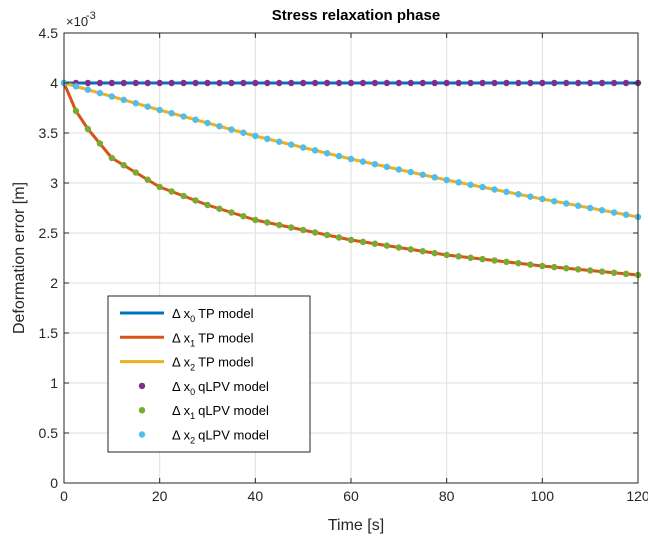 The image size is (648, 539). What do you see at coordinates (19, 258) in the screenshot?
I see `y-axis-label: Deformation error [m]` at bounding box center [19, 258].